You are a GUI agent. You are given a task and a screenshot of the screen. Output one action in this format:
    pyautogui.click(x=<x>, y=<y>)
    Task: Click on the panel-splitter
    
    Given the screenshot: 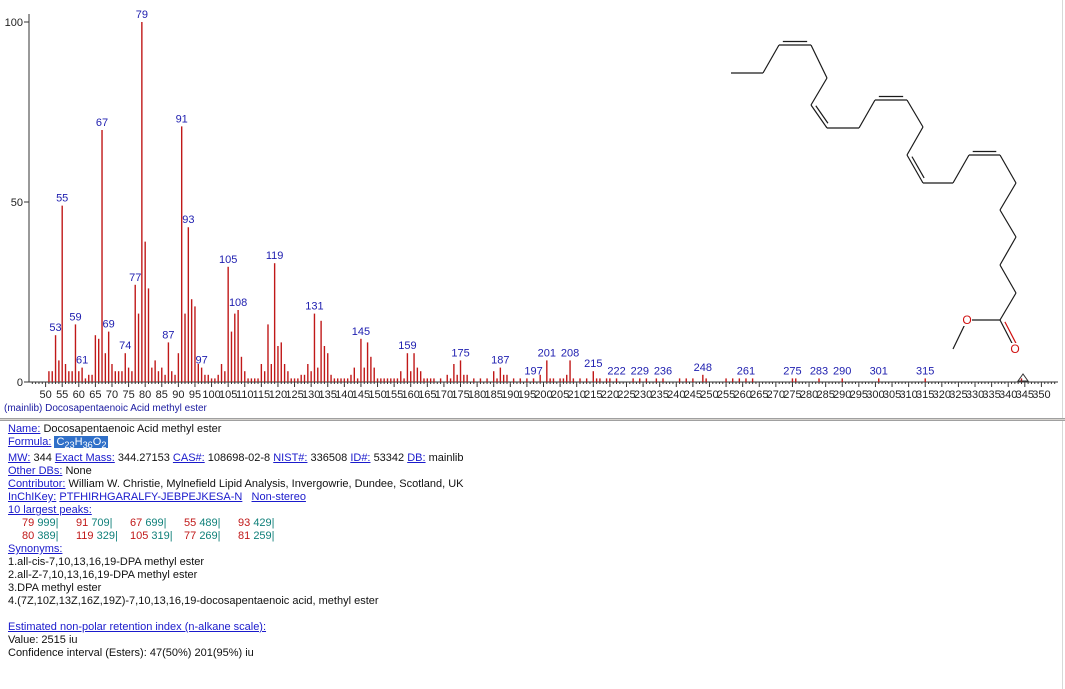 What is the action you would take?
    pyautogui.click(x=532, y=419)
    